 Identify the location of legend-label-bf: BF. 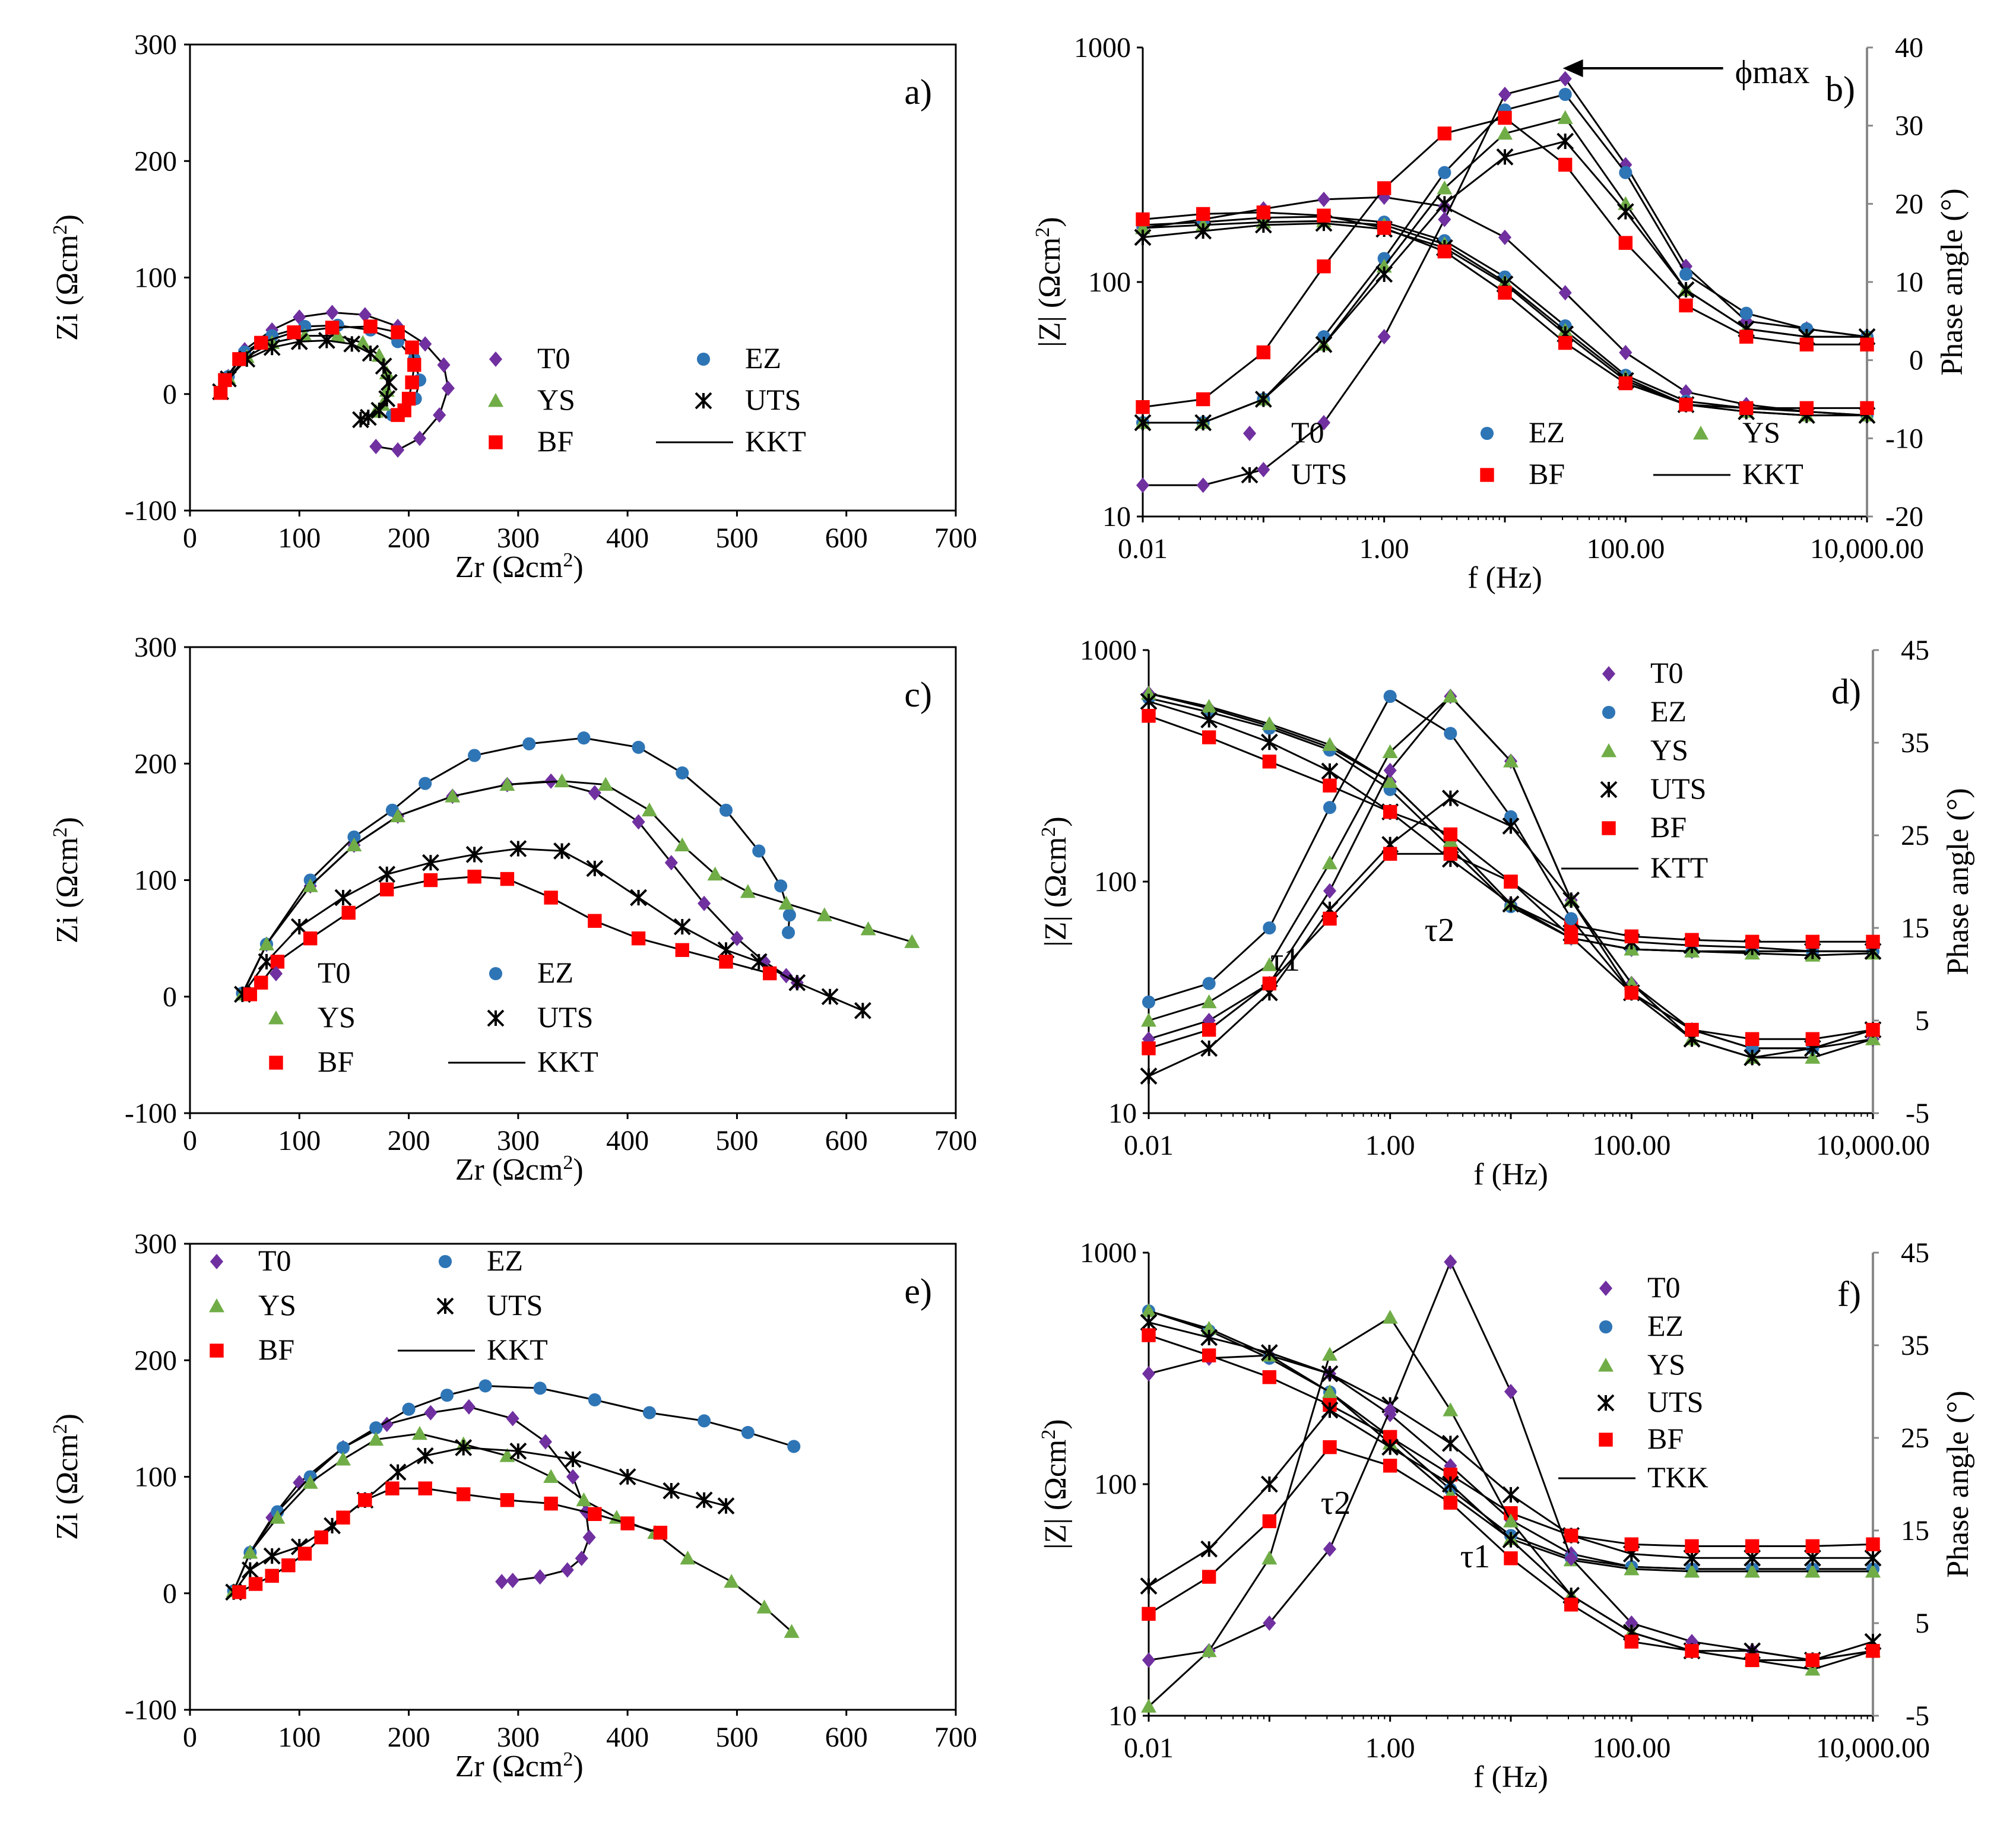
(1547, 473).